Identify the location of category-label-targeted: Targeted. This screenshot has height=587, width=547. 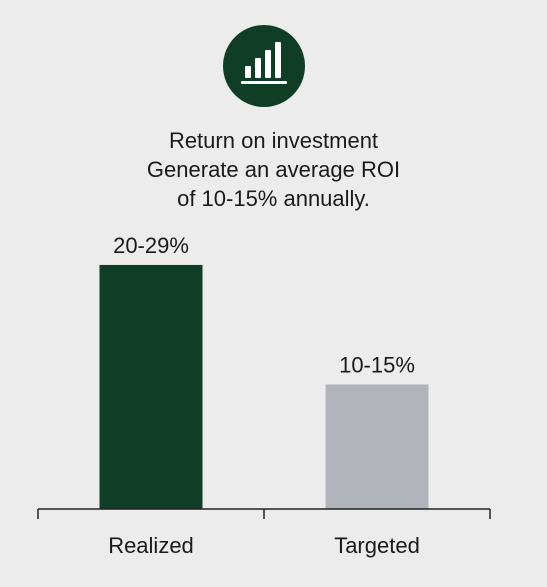
(377, 545).